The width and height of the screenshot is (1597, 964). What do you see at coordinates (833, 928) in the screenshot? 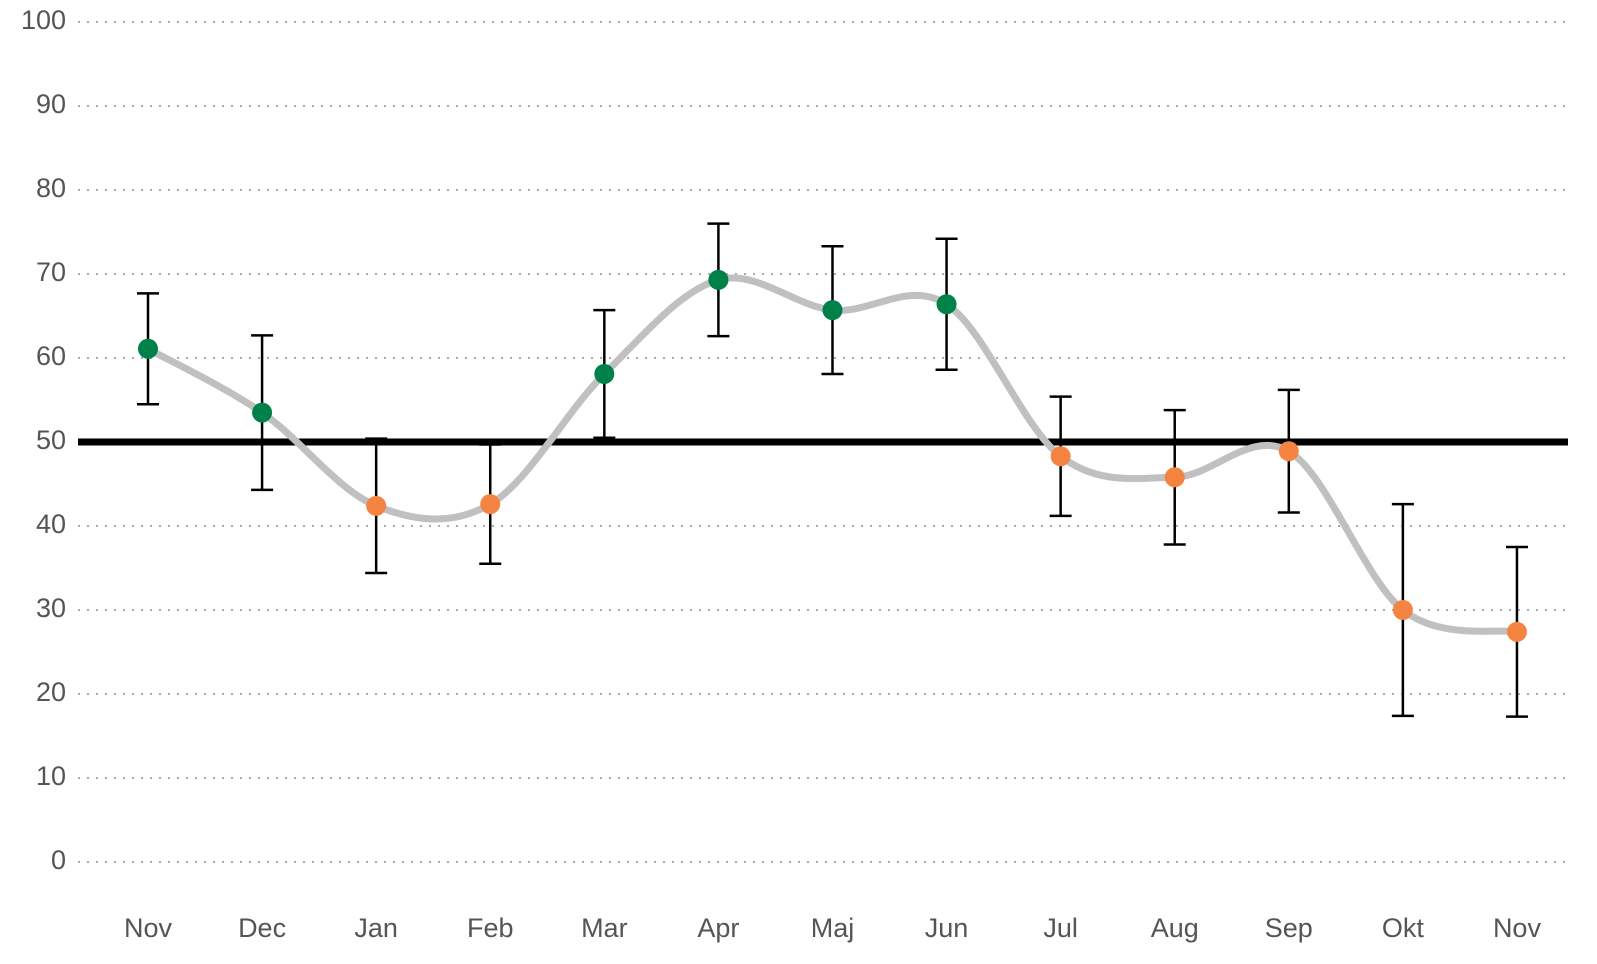
I see `x-tick-label: Maj` at bounding box center [833, 928].